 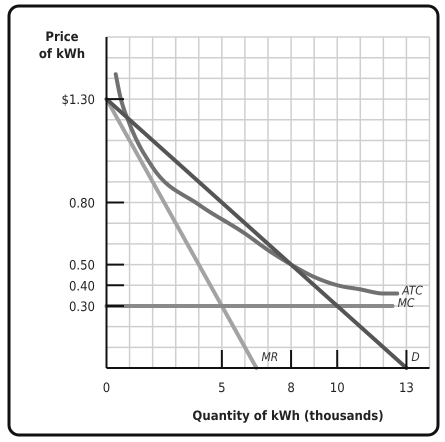 I want to click on x-axis-title: Quantity of kWh (thousands), so click(x=288, y=416).